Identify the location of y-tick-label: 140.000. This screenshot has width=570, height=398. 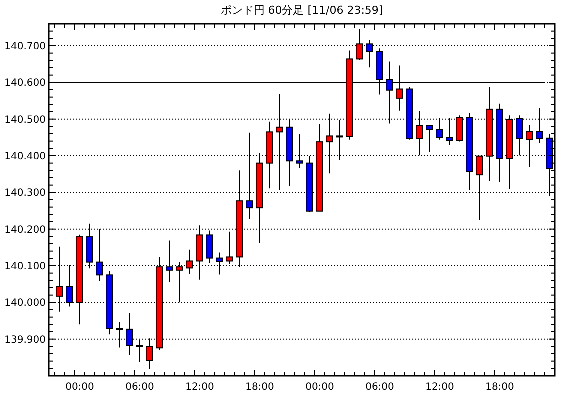
(25, 304).